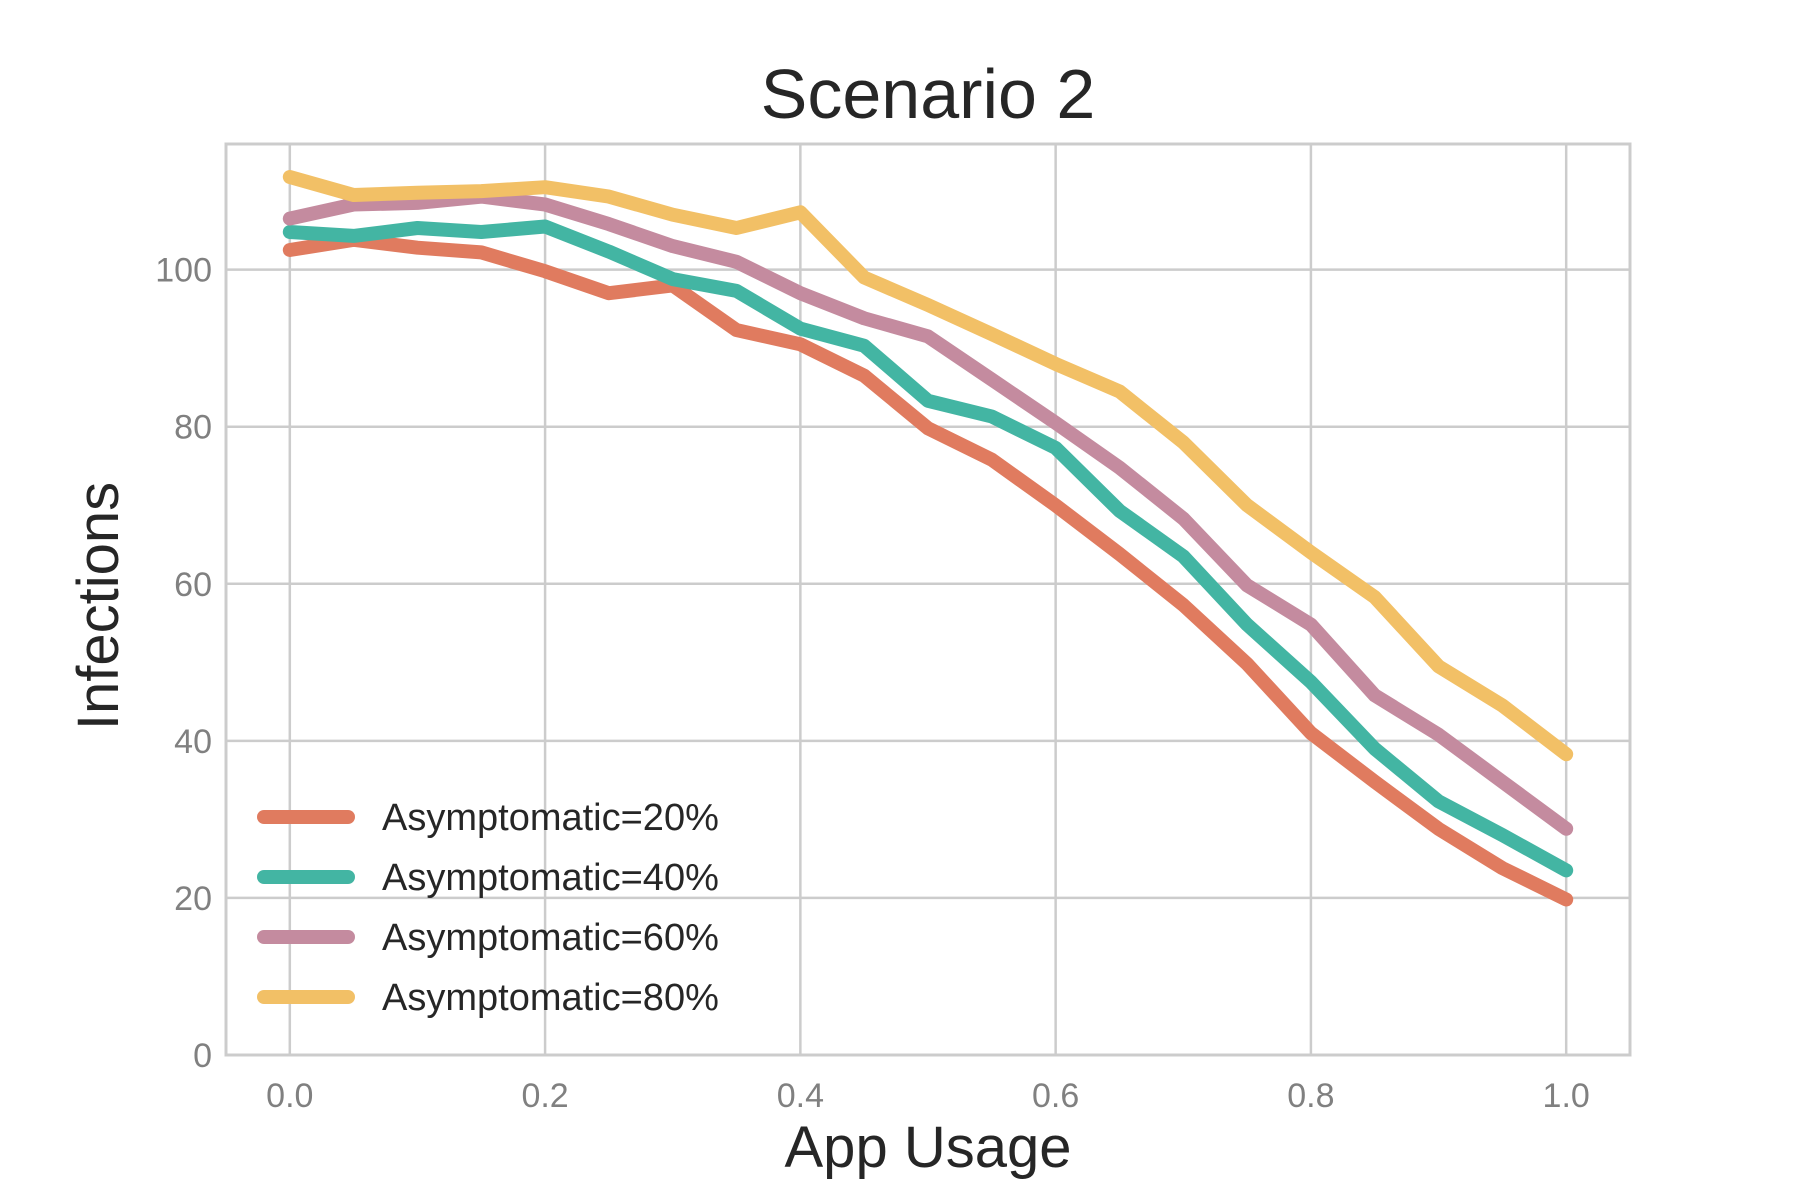 This screenshot has height=1200, width=1800. I want to click on y-tick-label: 80, so click(193, 428).